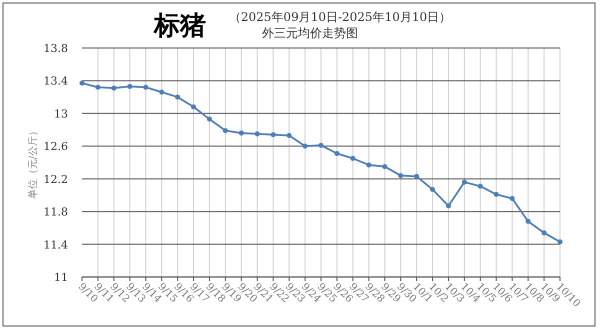 The image size is (600, 331). What do you see at coordinates (33, 163) in the screenshot?
I see `y-axis-title: 单位（元/公斤）` at bounding box center [33, 163].